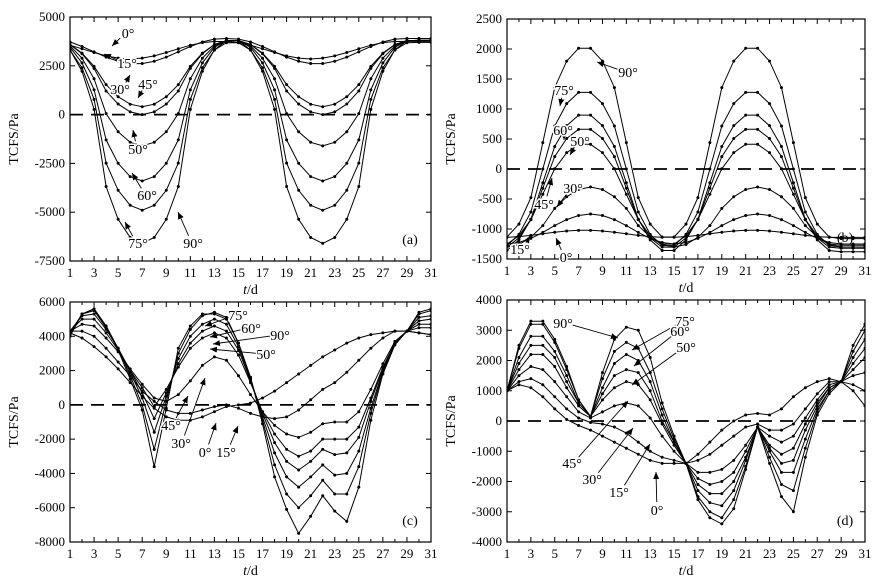 This screenshot has width=886, height=584. I want to click on y-tick-label: -2500, so click(50, 162).